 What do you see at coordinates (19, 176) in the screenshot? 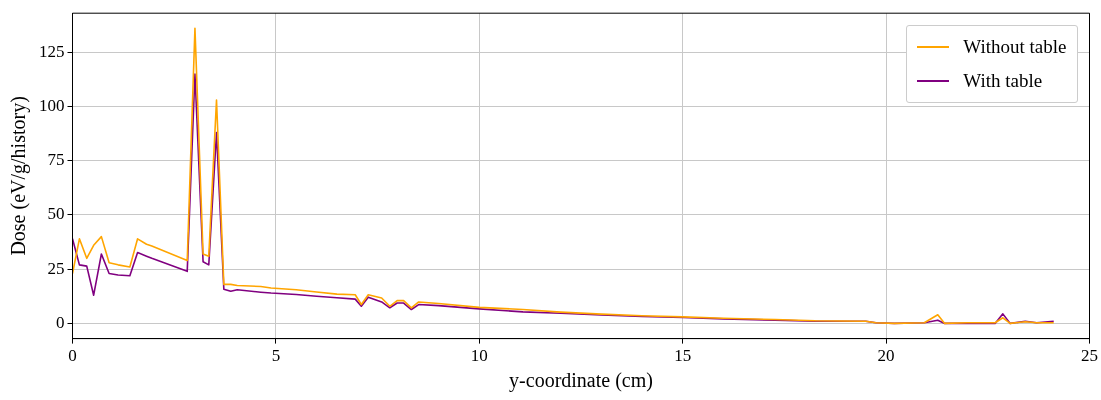
I see `y-axis-title: Dose (eV/g/history)` at bounding box center [19, 176].